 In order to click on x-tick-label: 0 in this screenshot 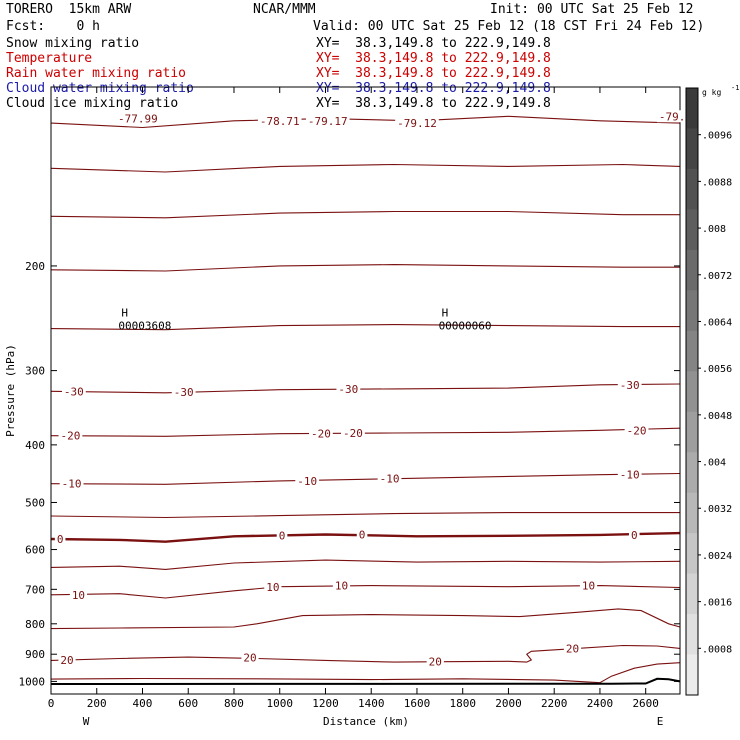, I will do `click(51, 703)`.